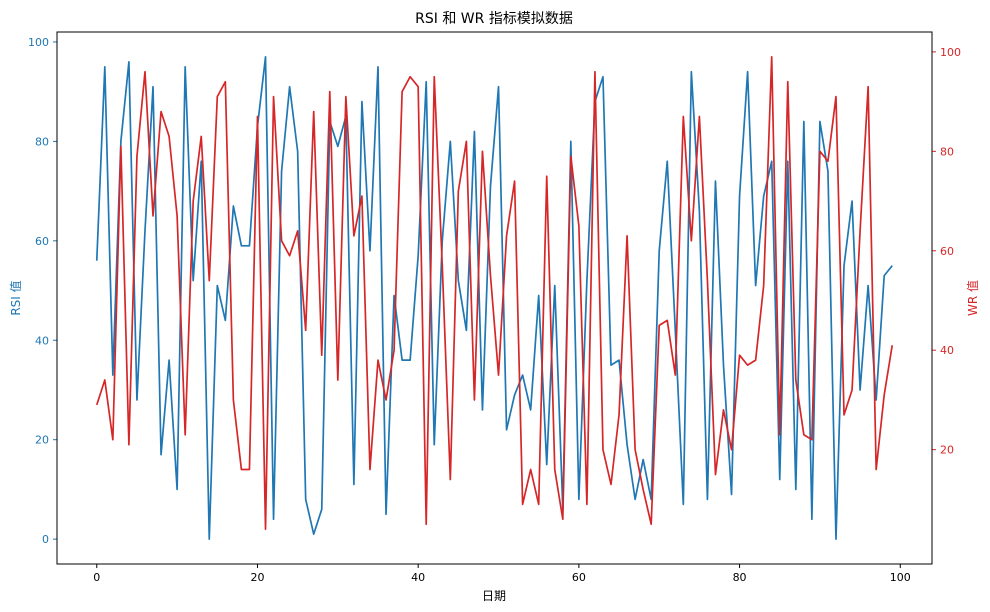  What do you see at coordinates (42, 141) in the screenshot?
I see `left-y-tick-label: 80` at bounding box center [42, 141].